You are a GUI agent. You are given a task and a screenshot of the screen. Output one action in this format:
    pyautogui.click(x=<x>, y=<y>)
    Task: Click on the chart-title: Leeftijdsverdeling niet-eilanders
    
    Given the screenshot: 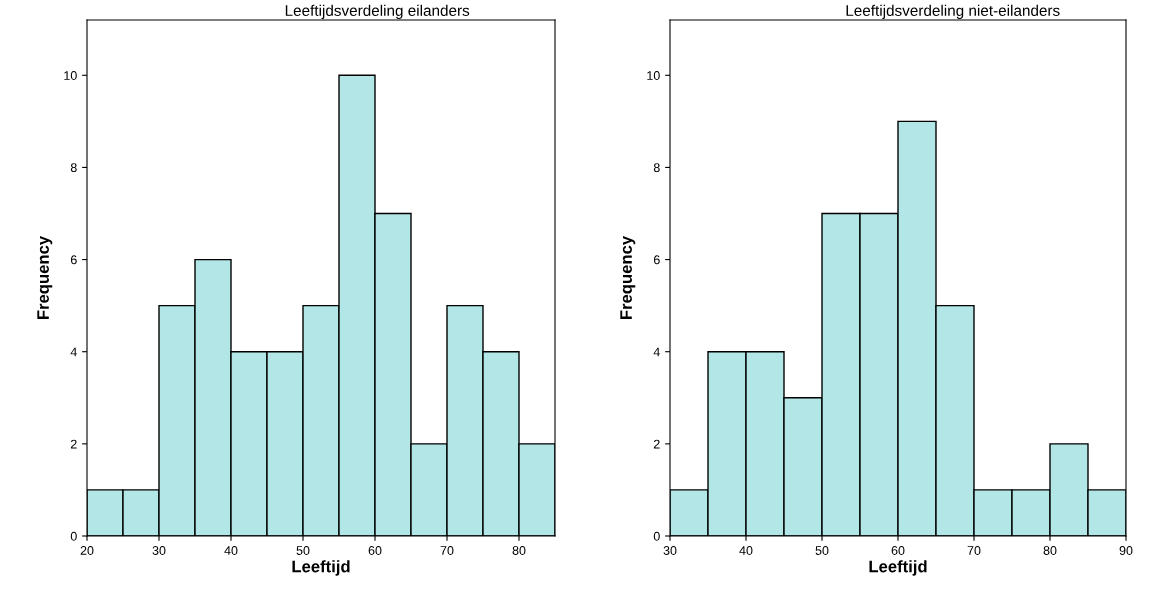 What is the action you would take?
    pyautogui.click(x=953, y=11)
    